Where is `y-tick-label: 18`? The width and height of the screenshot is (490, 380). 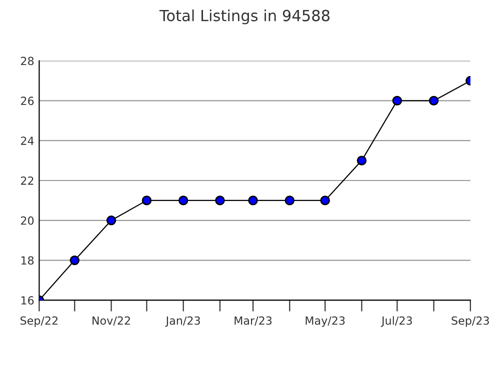 y-tick-label: 18 is located at coordinates (27, 260).